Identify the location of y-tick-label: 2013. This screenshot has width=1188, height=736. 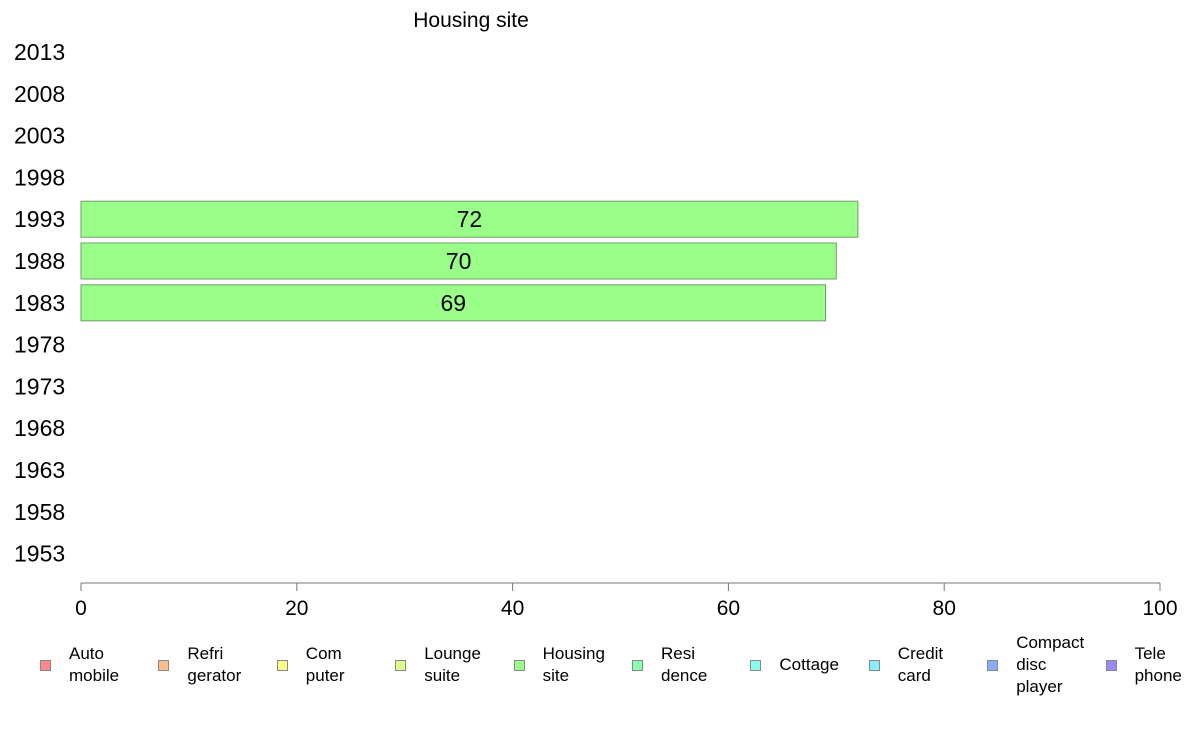
(39, 52).